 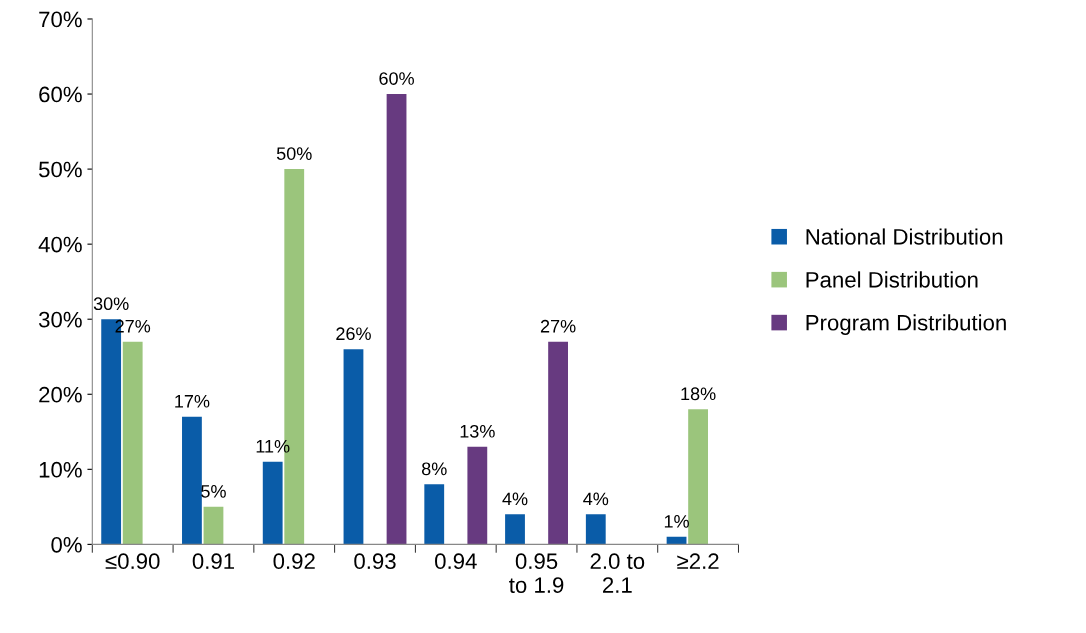 What do you see at coordinates (375, 561) in the screenshot?
I see `x-tick-label: 0.93` at bounding box center [375, 561].